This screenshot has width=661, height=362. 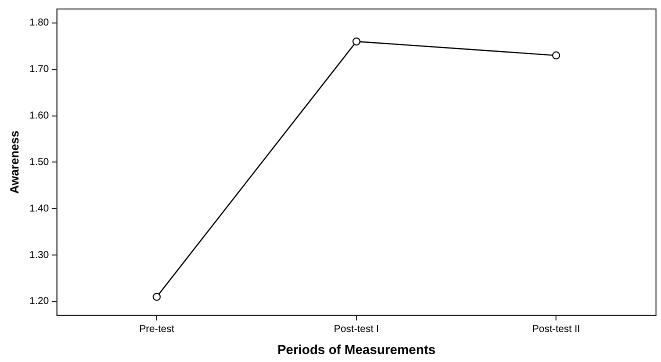 I want to click on x-tick-label: Post-test I, so click(x=356, y=330).